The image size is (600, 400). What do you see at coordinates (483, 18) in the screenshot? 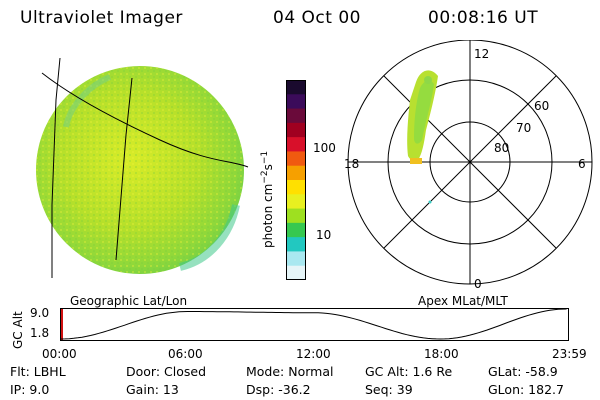
I see `time-label: 00:08:16 UT` at bounding box center [483, 18].